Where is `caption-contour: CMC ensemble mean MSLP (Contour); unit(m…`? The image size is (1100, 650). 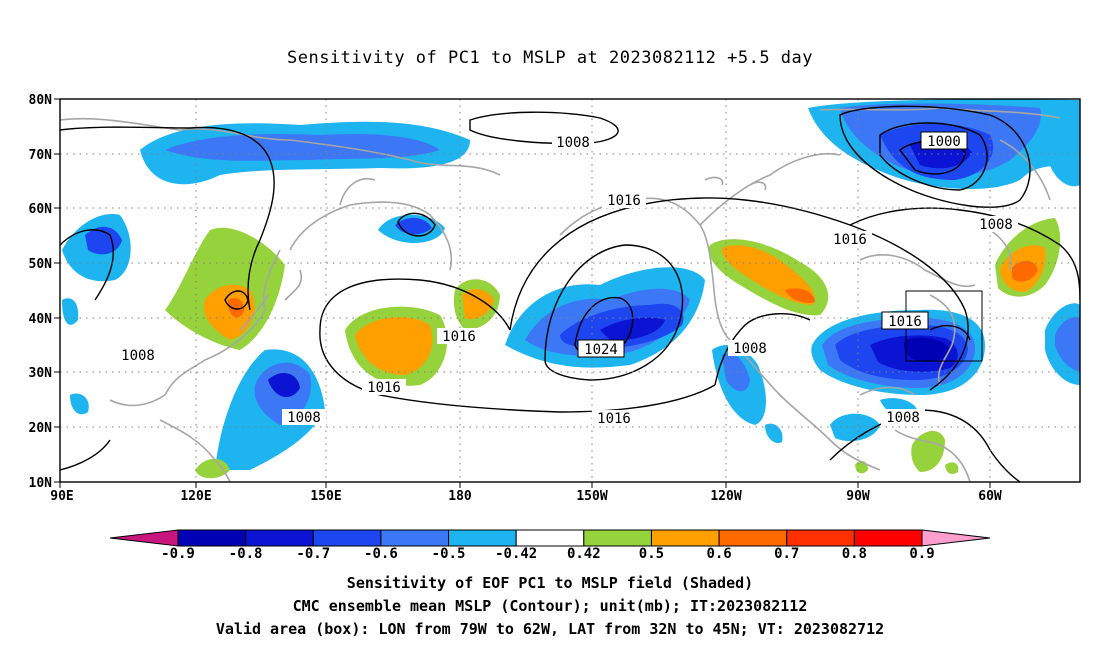
caption-contour: CMC ensemble mean MSLP (Contour); unit(m… is located at coordinates (550, 606).